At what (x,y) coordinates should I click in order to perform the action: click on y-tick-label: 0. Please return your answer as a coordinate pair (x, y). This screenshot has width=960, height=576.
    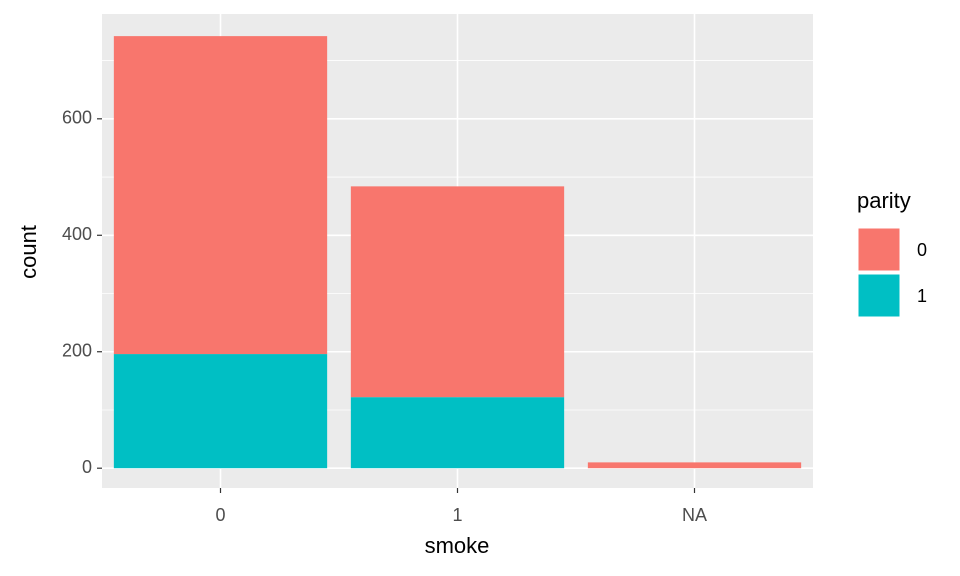
    Looking at the image, I should click on (87, 467).